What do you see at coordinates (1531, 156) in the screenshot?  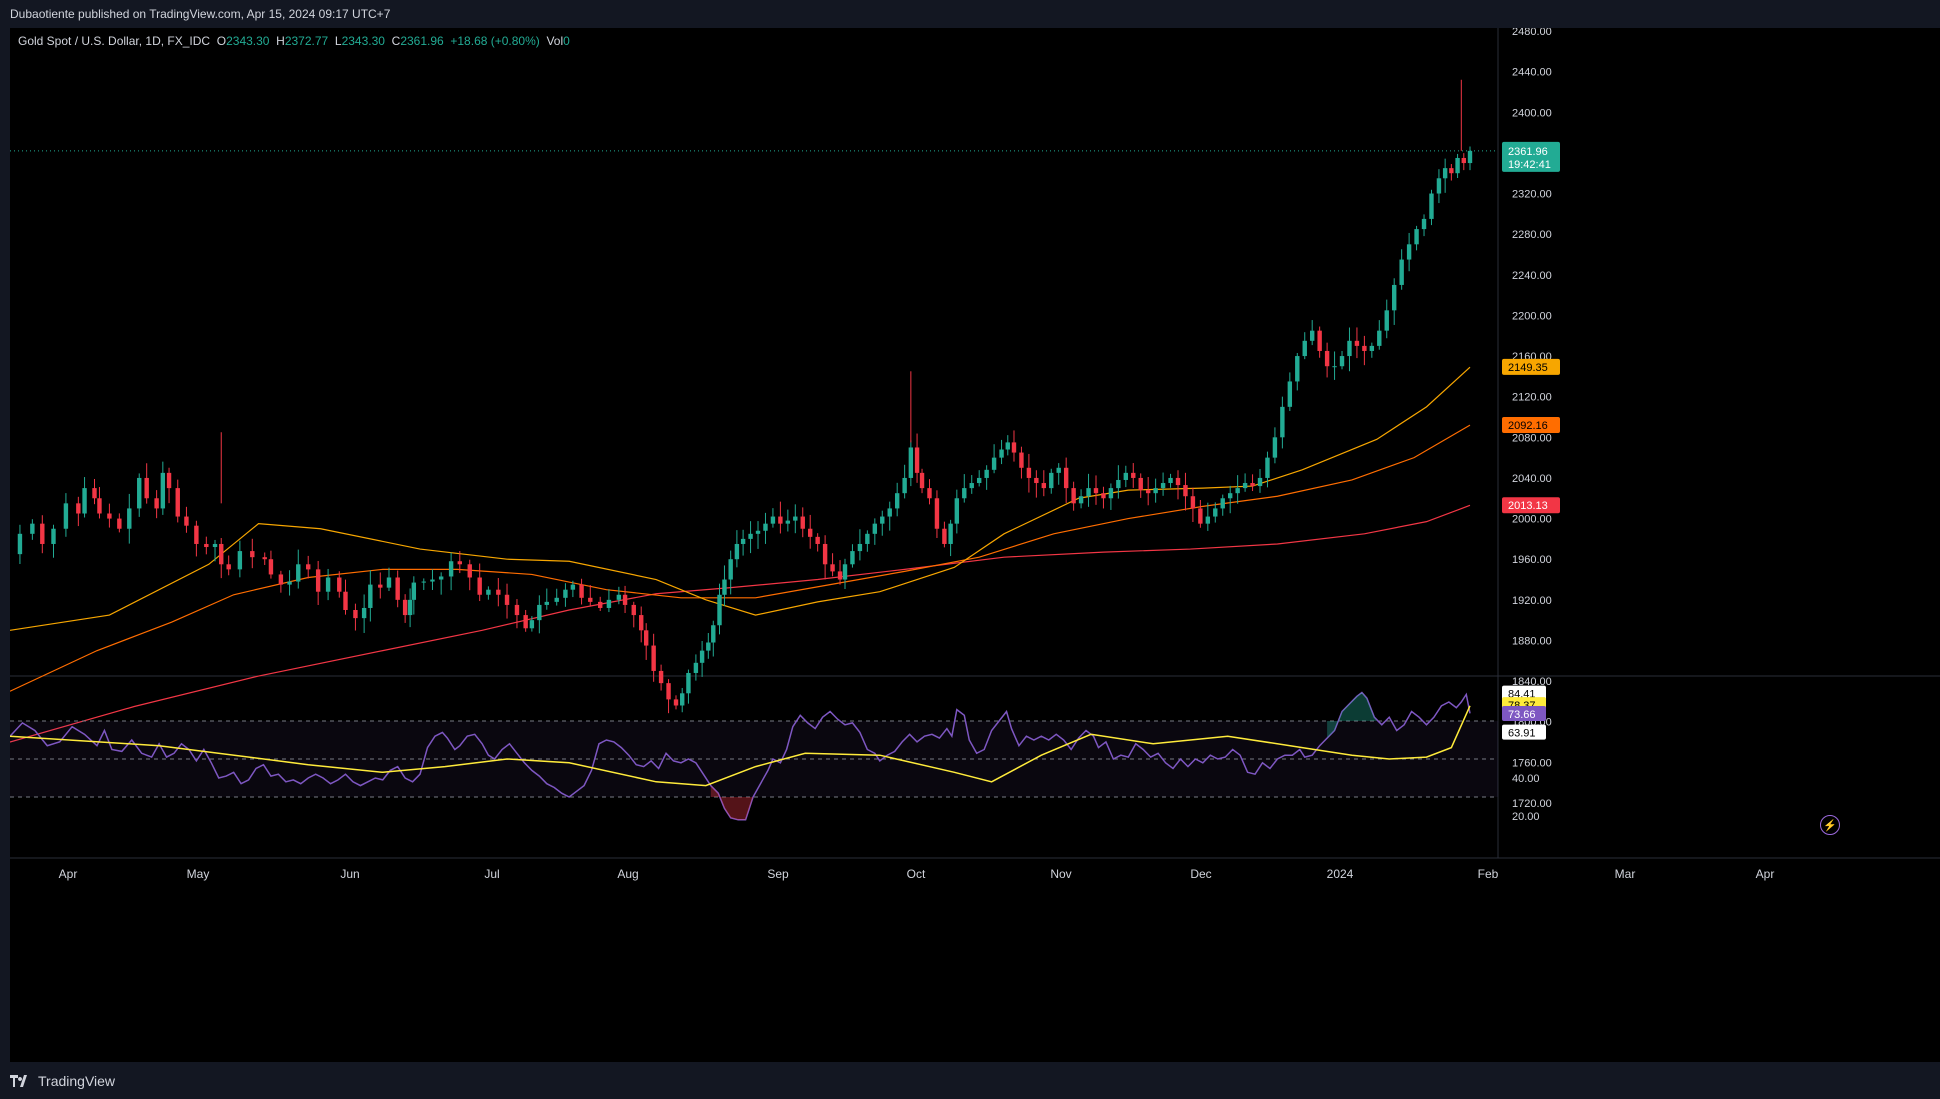 I see `last-price-badge` at bounding box center [1531, 156].